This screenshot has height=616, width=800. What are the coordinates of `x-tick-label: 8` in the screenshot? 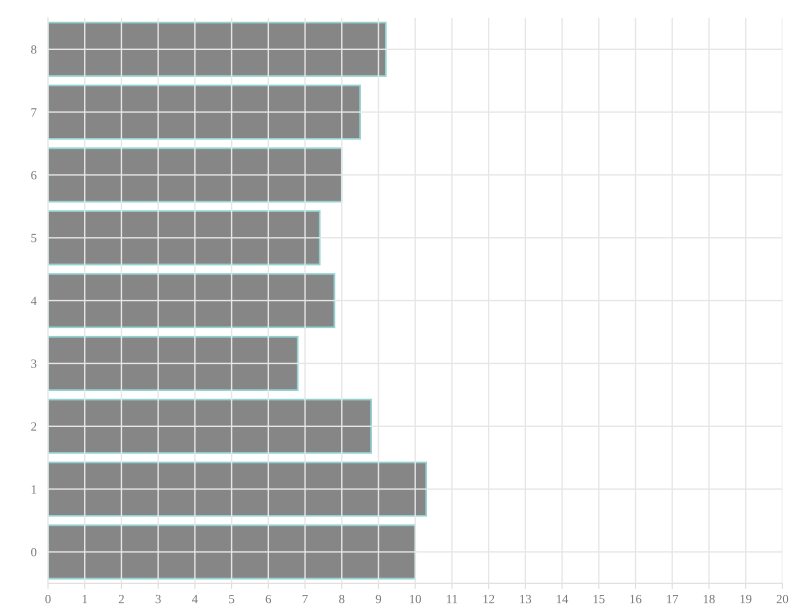 It's located at (341, 599).